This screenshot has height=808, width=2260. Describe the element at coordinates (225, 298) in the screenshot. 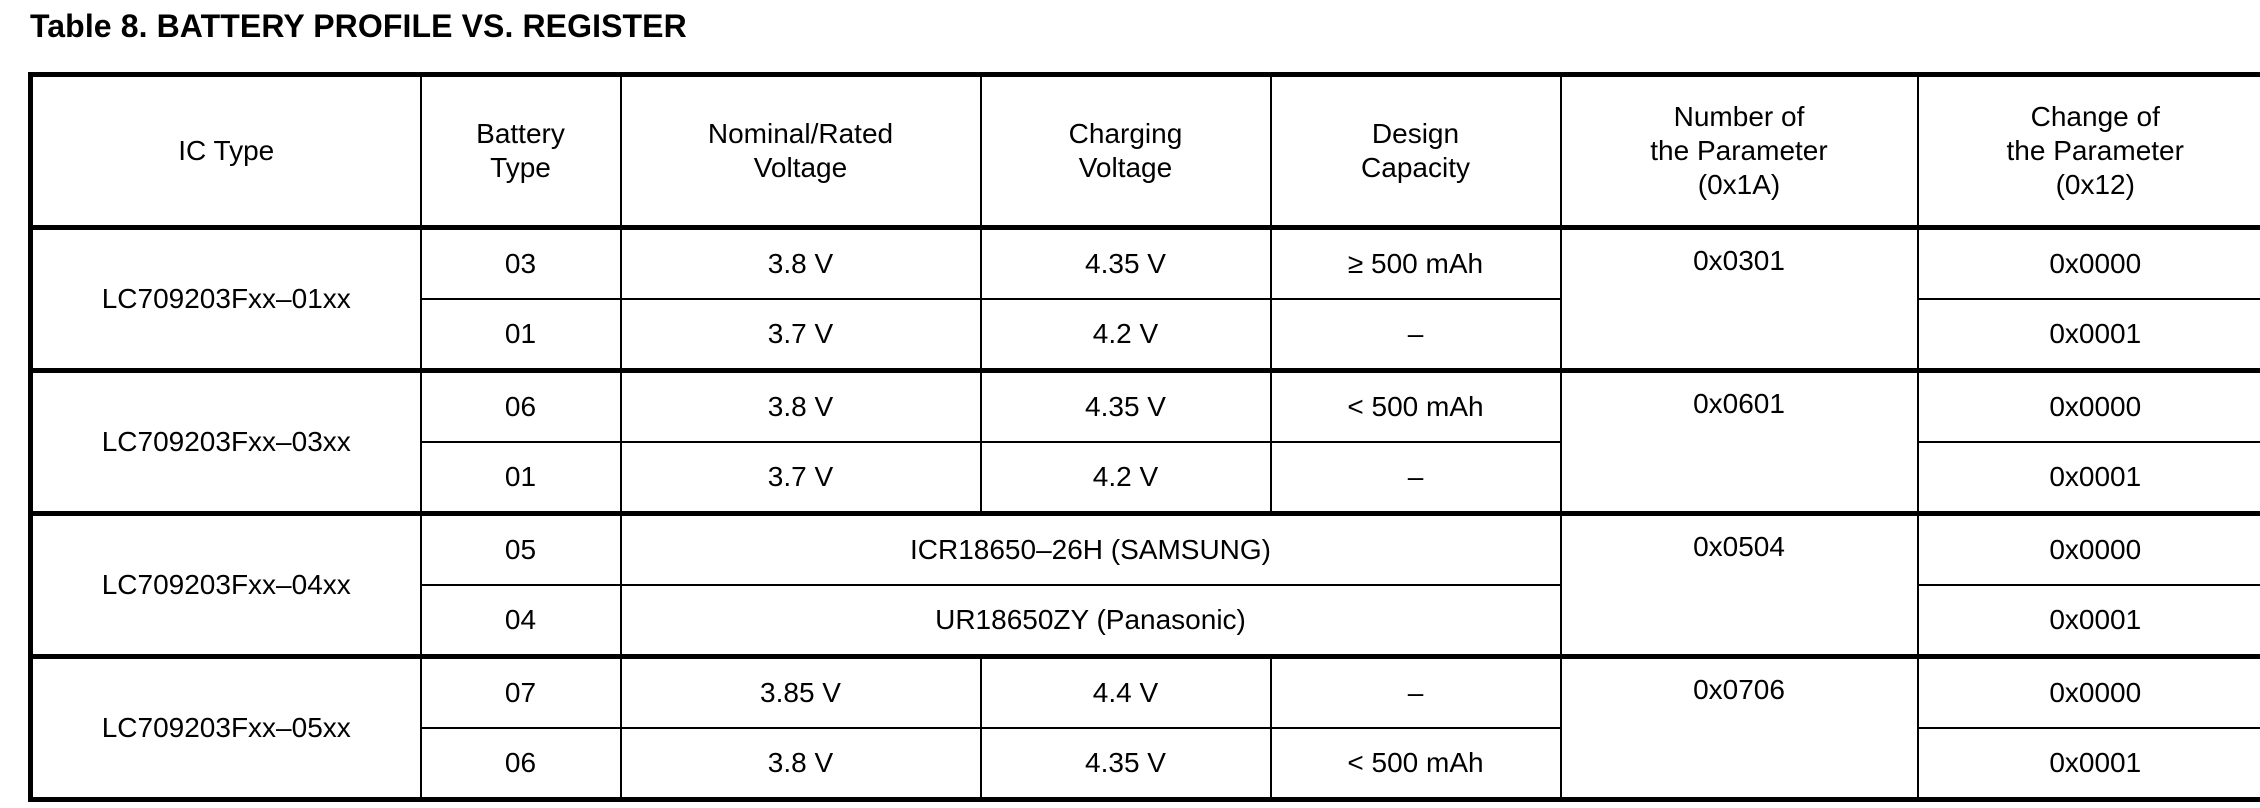

I see `cell-ic-type: LC709203Fxx‒01xx` at that location.